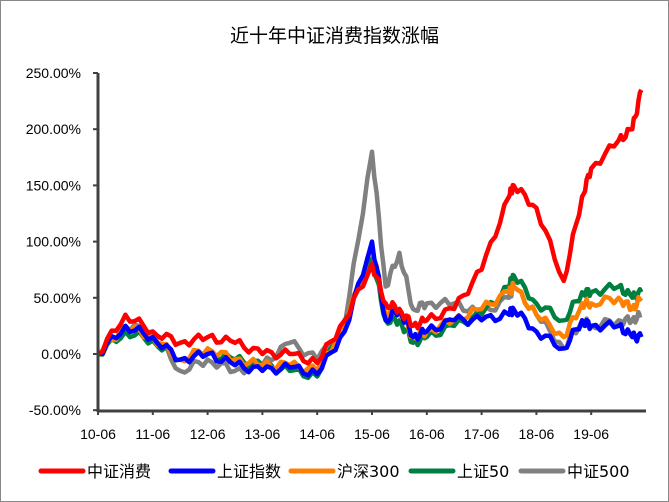  What do you see at coordinates (61, 354) in the screenshot?
I see `y-tick-label: 0.00%` at bounding box center [61, 354].